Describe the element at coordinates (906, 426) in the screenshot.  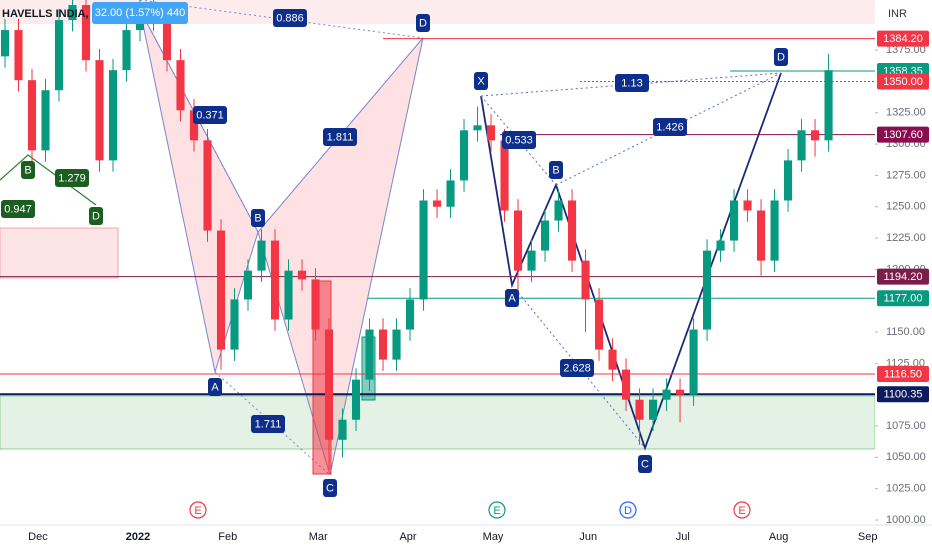
I see `y-tick-label: 1075.00` at that location.